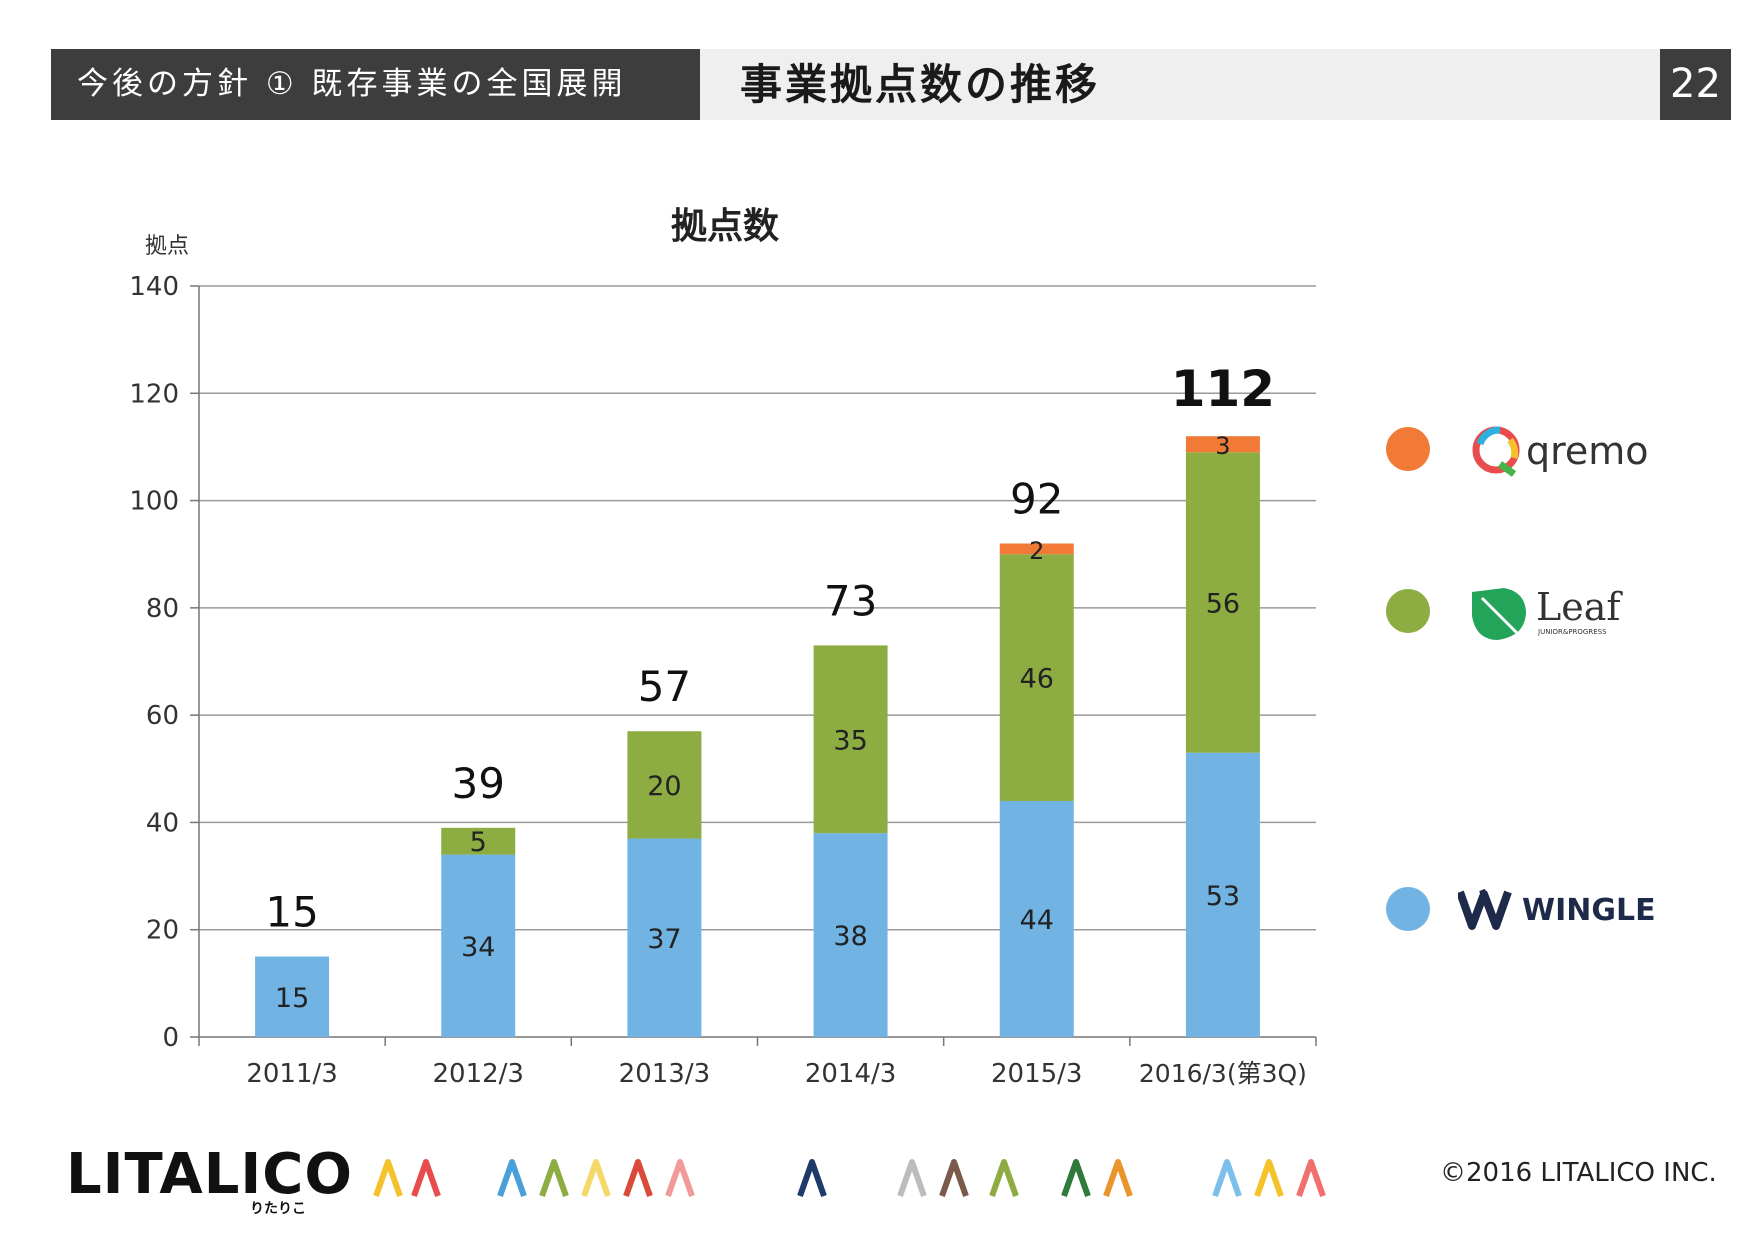  What do you see at coordinates (170, 1038) in the screenshot?
I see `y-tick-label: 0` at bounding box center [170, 1038].